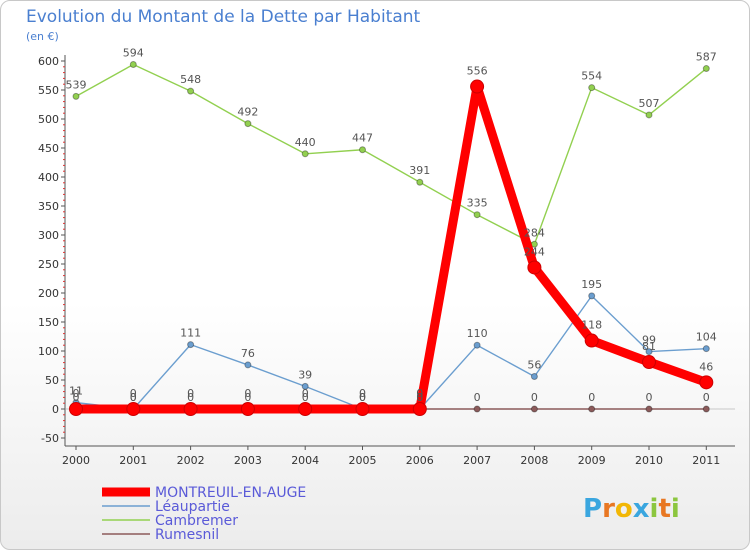 The width and height of the screenshot is (750, 550). What do you see at coordinates (641, 509) in the screenshot?
I see `logo-letter: x` at bounding box center [641, 509].